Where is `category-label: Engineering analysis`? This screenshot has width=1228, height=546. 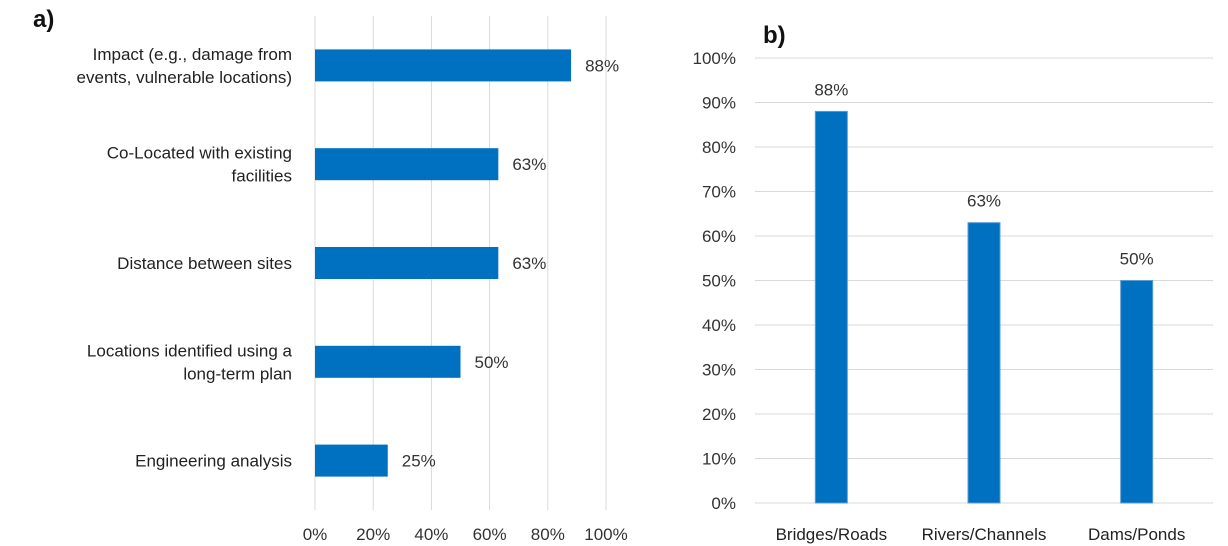 category-label: Engineering analysis is located at coordinates (213, 461).